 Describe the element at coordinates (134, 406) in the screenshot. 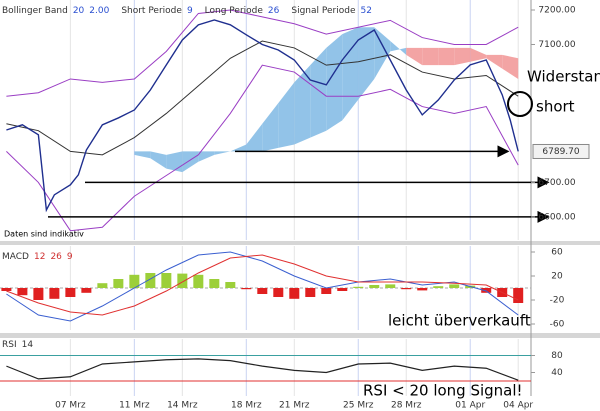

I see `x-tick-label: 11 Mrz` at that location.